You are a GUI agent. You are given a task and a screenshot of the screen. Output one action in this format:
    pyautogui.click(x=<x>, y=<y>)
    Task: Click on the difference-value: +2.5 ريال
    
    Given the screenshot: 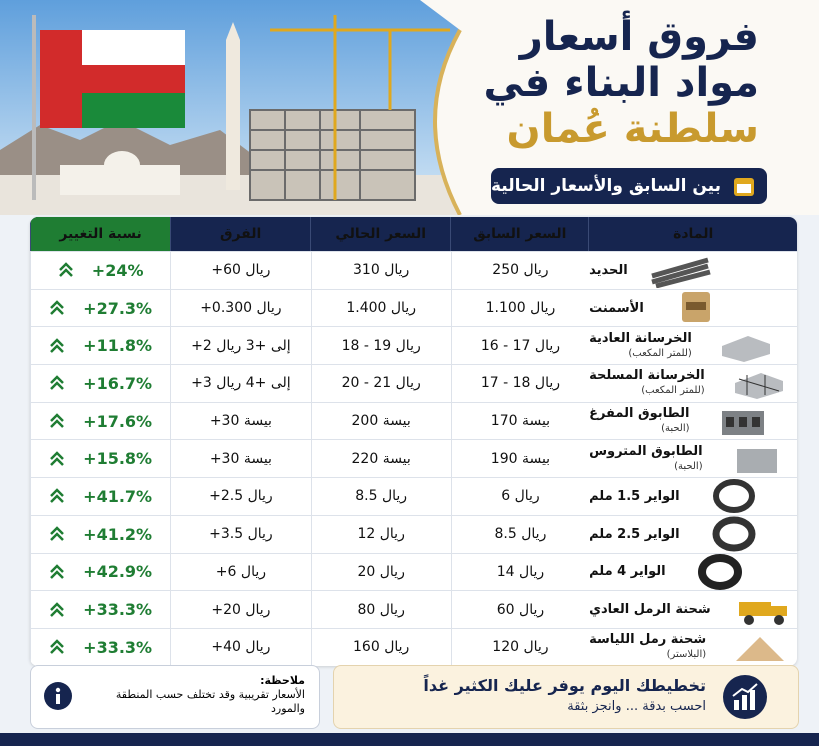 What is the action you would take?
    pyautogui.click(x=241, y=496)
    